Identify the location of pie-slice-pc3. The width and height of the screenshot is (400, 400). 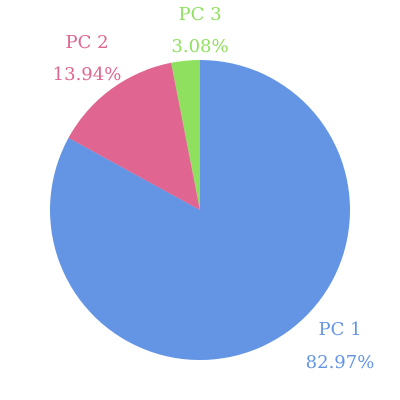
(185, 135).